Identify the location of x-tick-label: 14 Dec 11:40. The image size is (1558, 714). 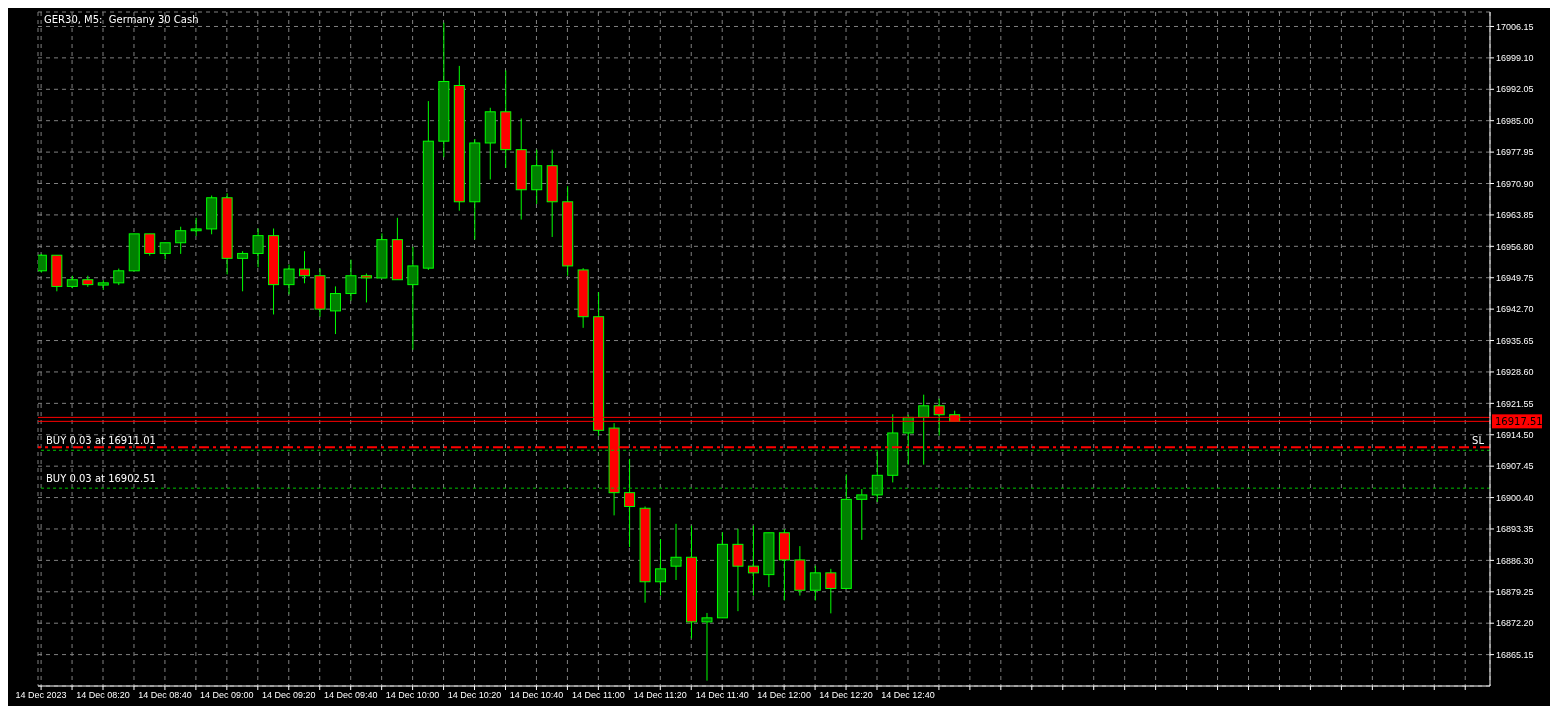
(722, 695).